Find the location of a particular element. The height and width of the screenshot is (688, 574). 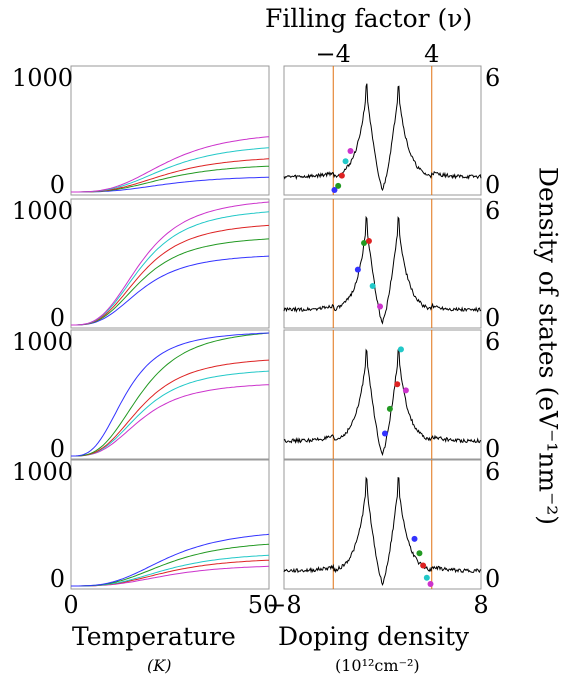

xtick-label: 8 is located at coordinates (480, 605).